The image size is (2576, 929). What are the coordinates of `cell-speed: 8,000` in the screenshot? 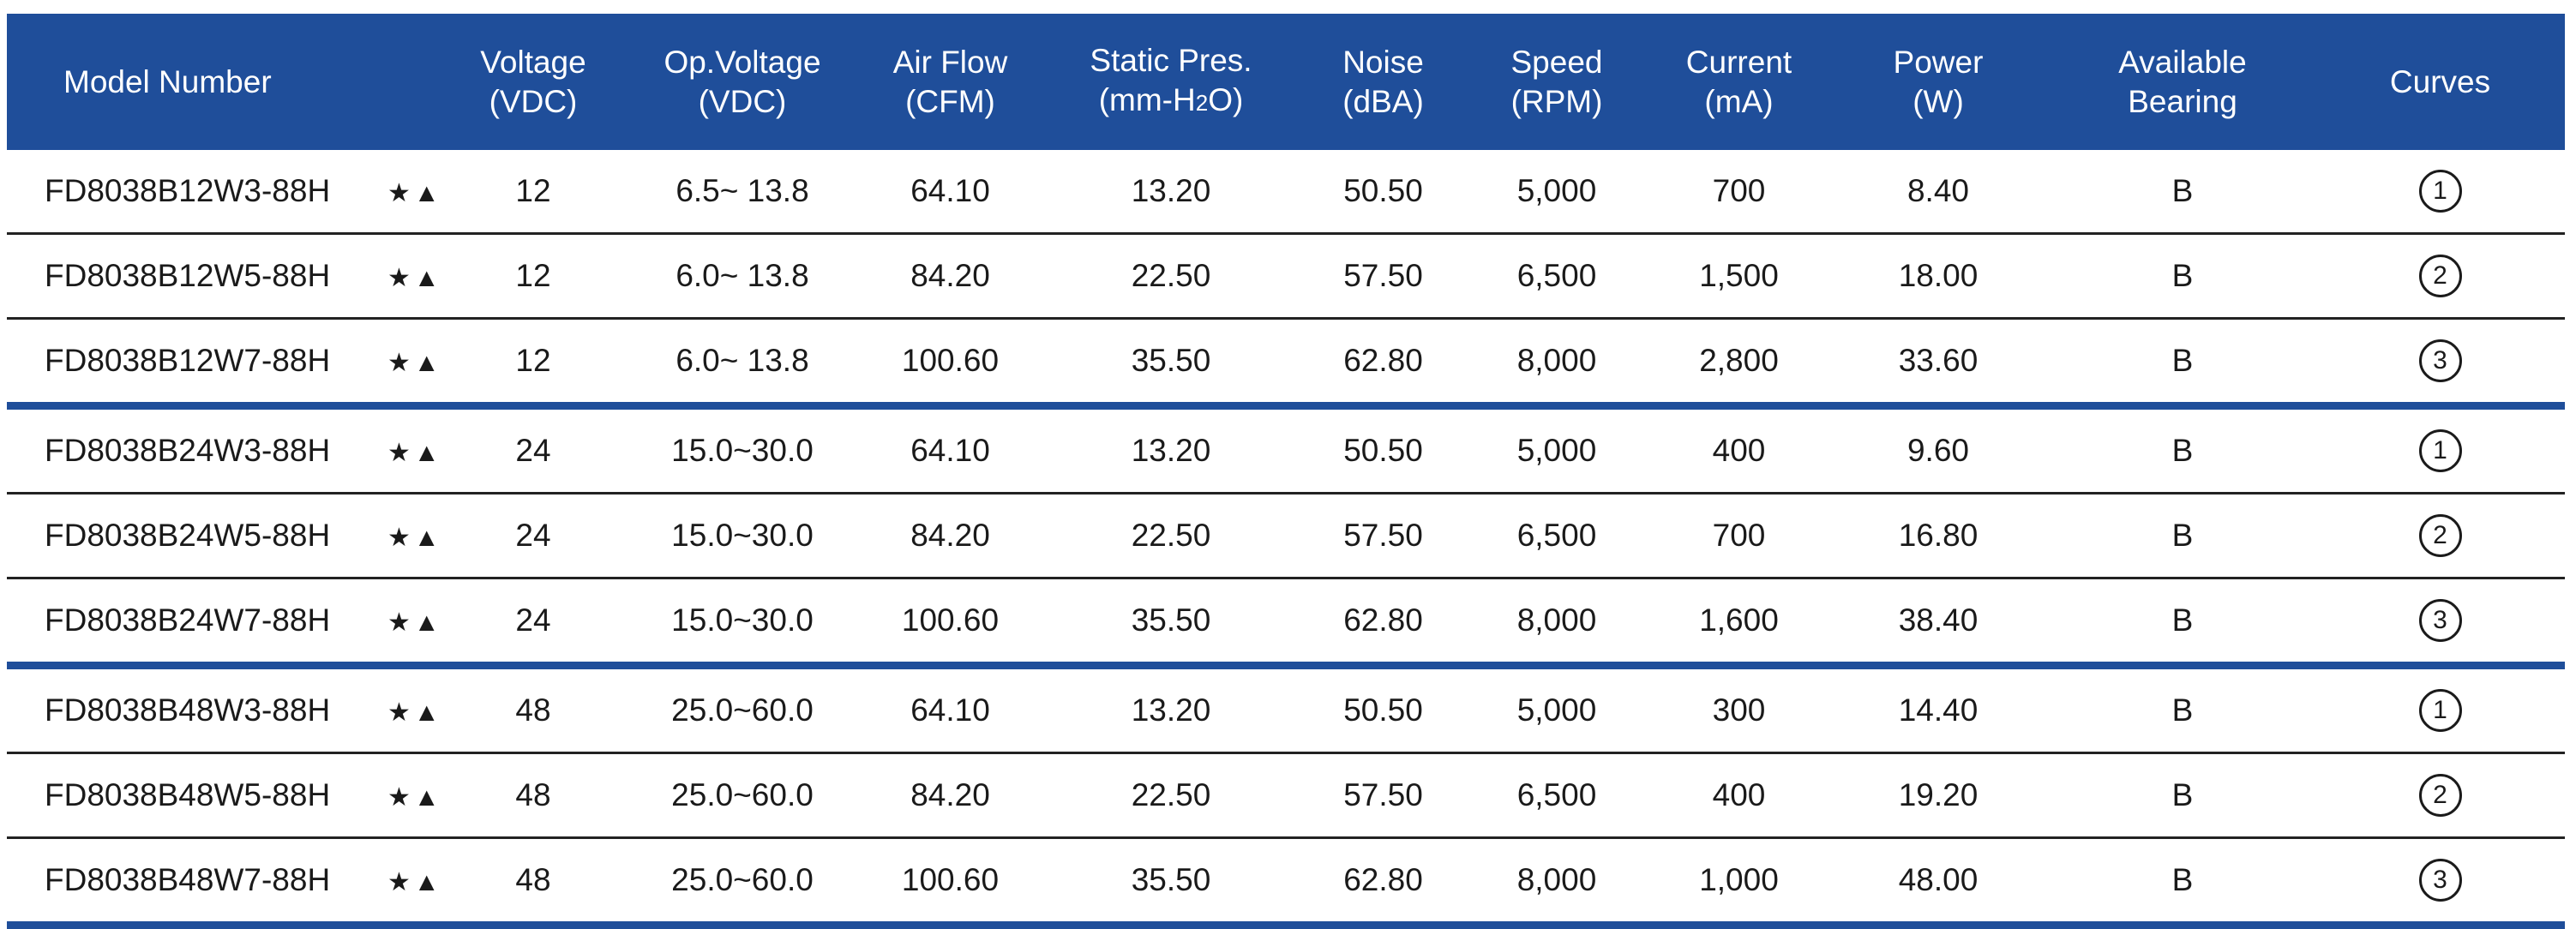 It's located at (1556, 883).